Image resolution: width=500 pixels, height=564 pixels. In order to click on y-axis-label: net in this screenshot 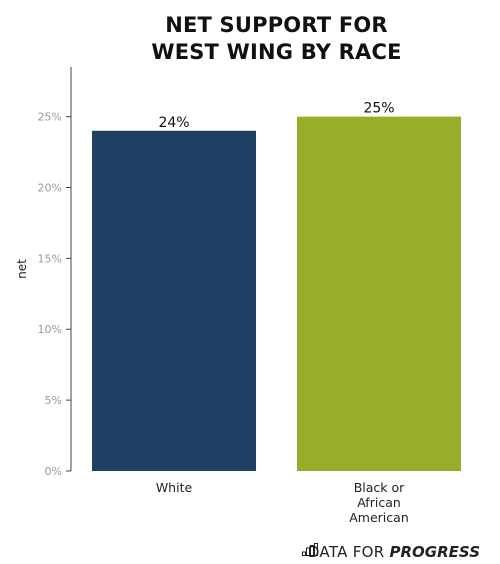, I will do `click(22, 269)`.